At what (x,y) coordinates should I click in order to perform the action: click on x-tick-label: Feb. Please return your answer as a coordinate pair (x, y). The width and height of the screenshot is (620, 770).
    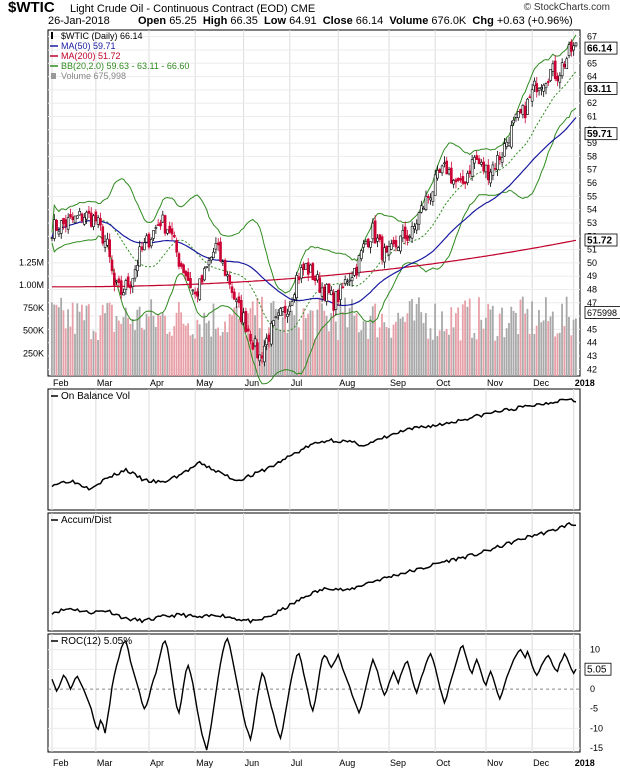
    Looking at the image, I should click on (61, 763).